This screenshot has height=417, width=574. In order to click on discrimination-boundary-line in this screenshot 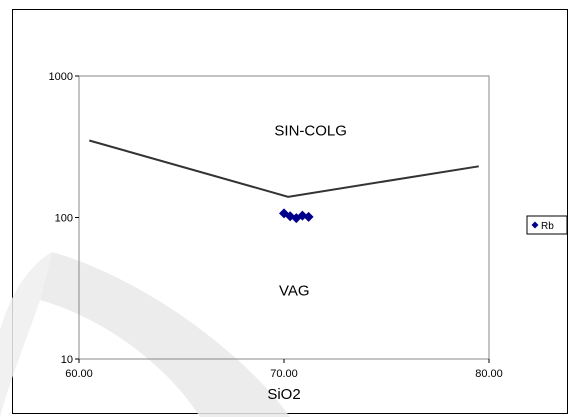, I will do `click(284, 168)`.